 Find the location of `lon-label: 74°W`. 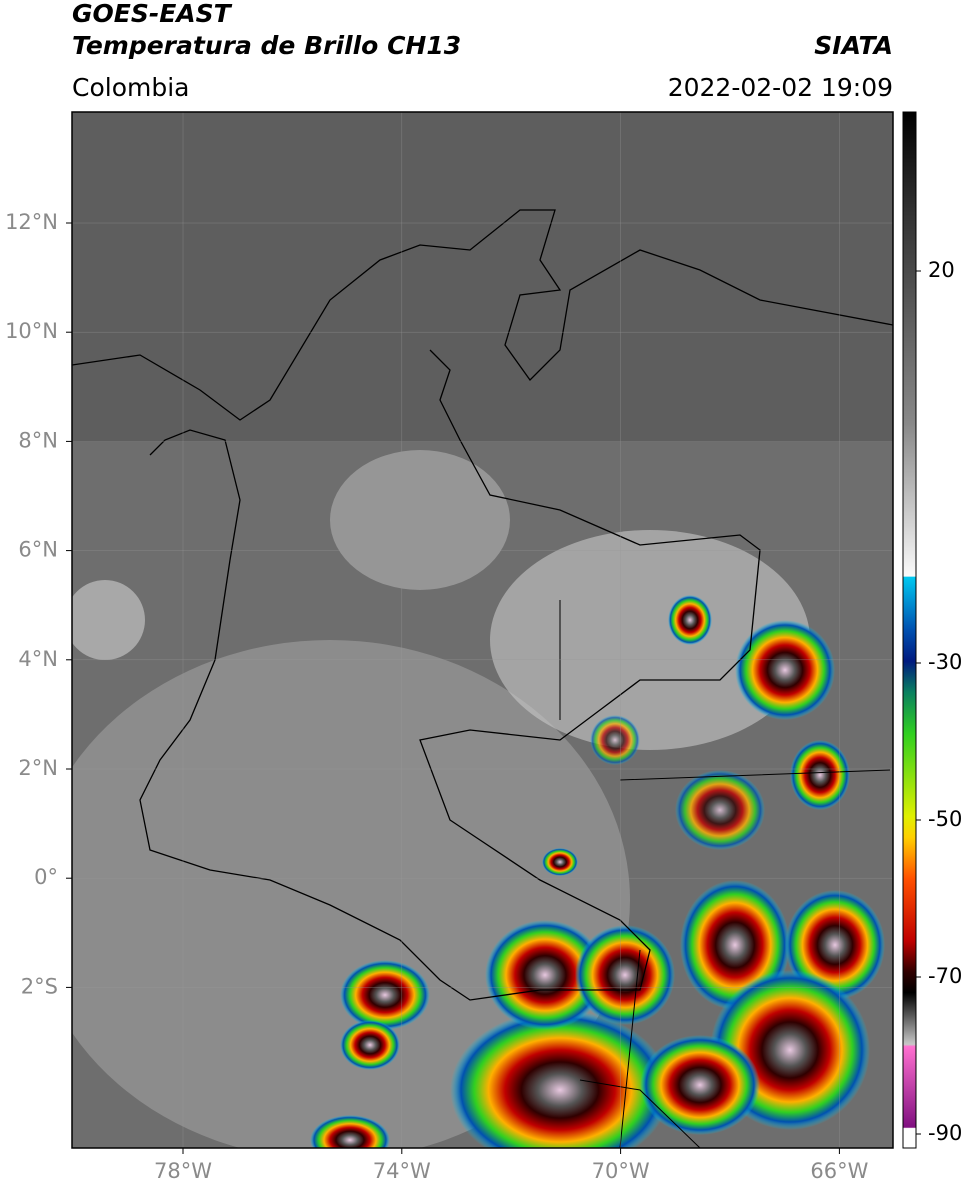

lon-label: 74°W is located at coordinates (402, 1171).